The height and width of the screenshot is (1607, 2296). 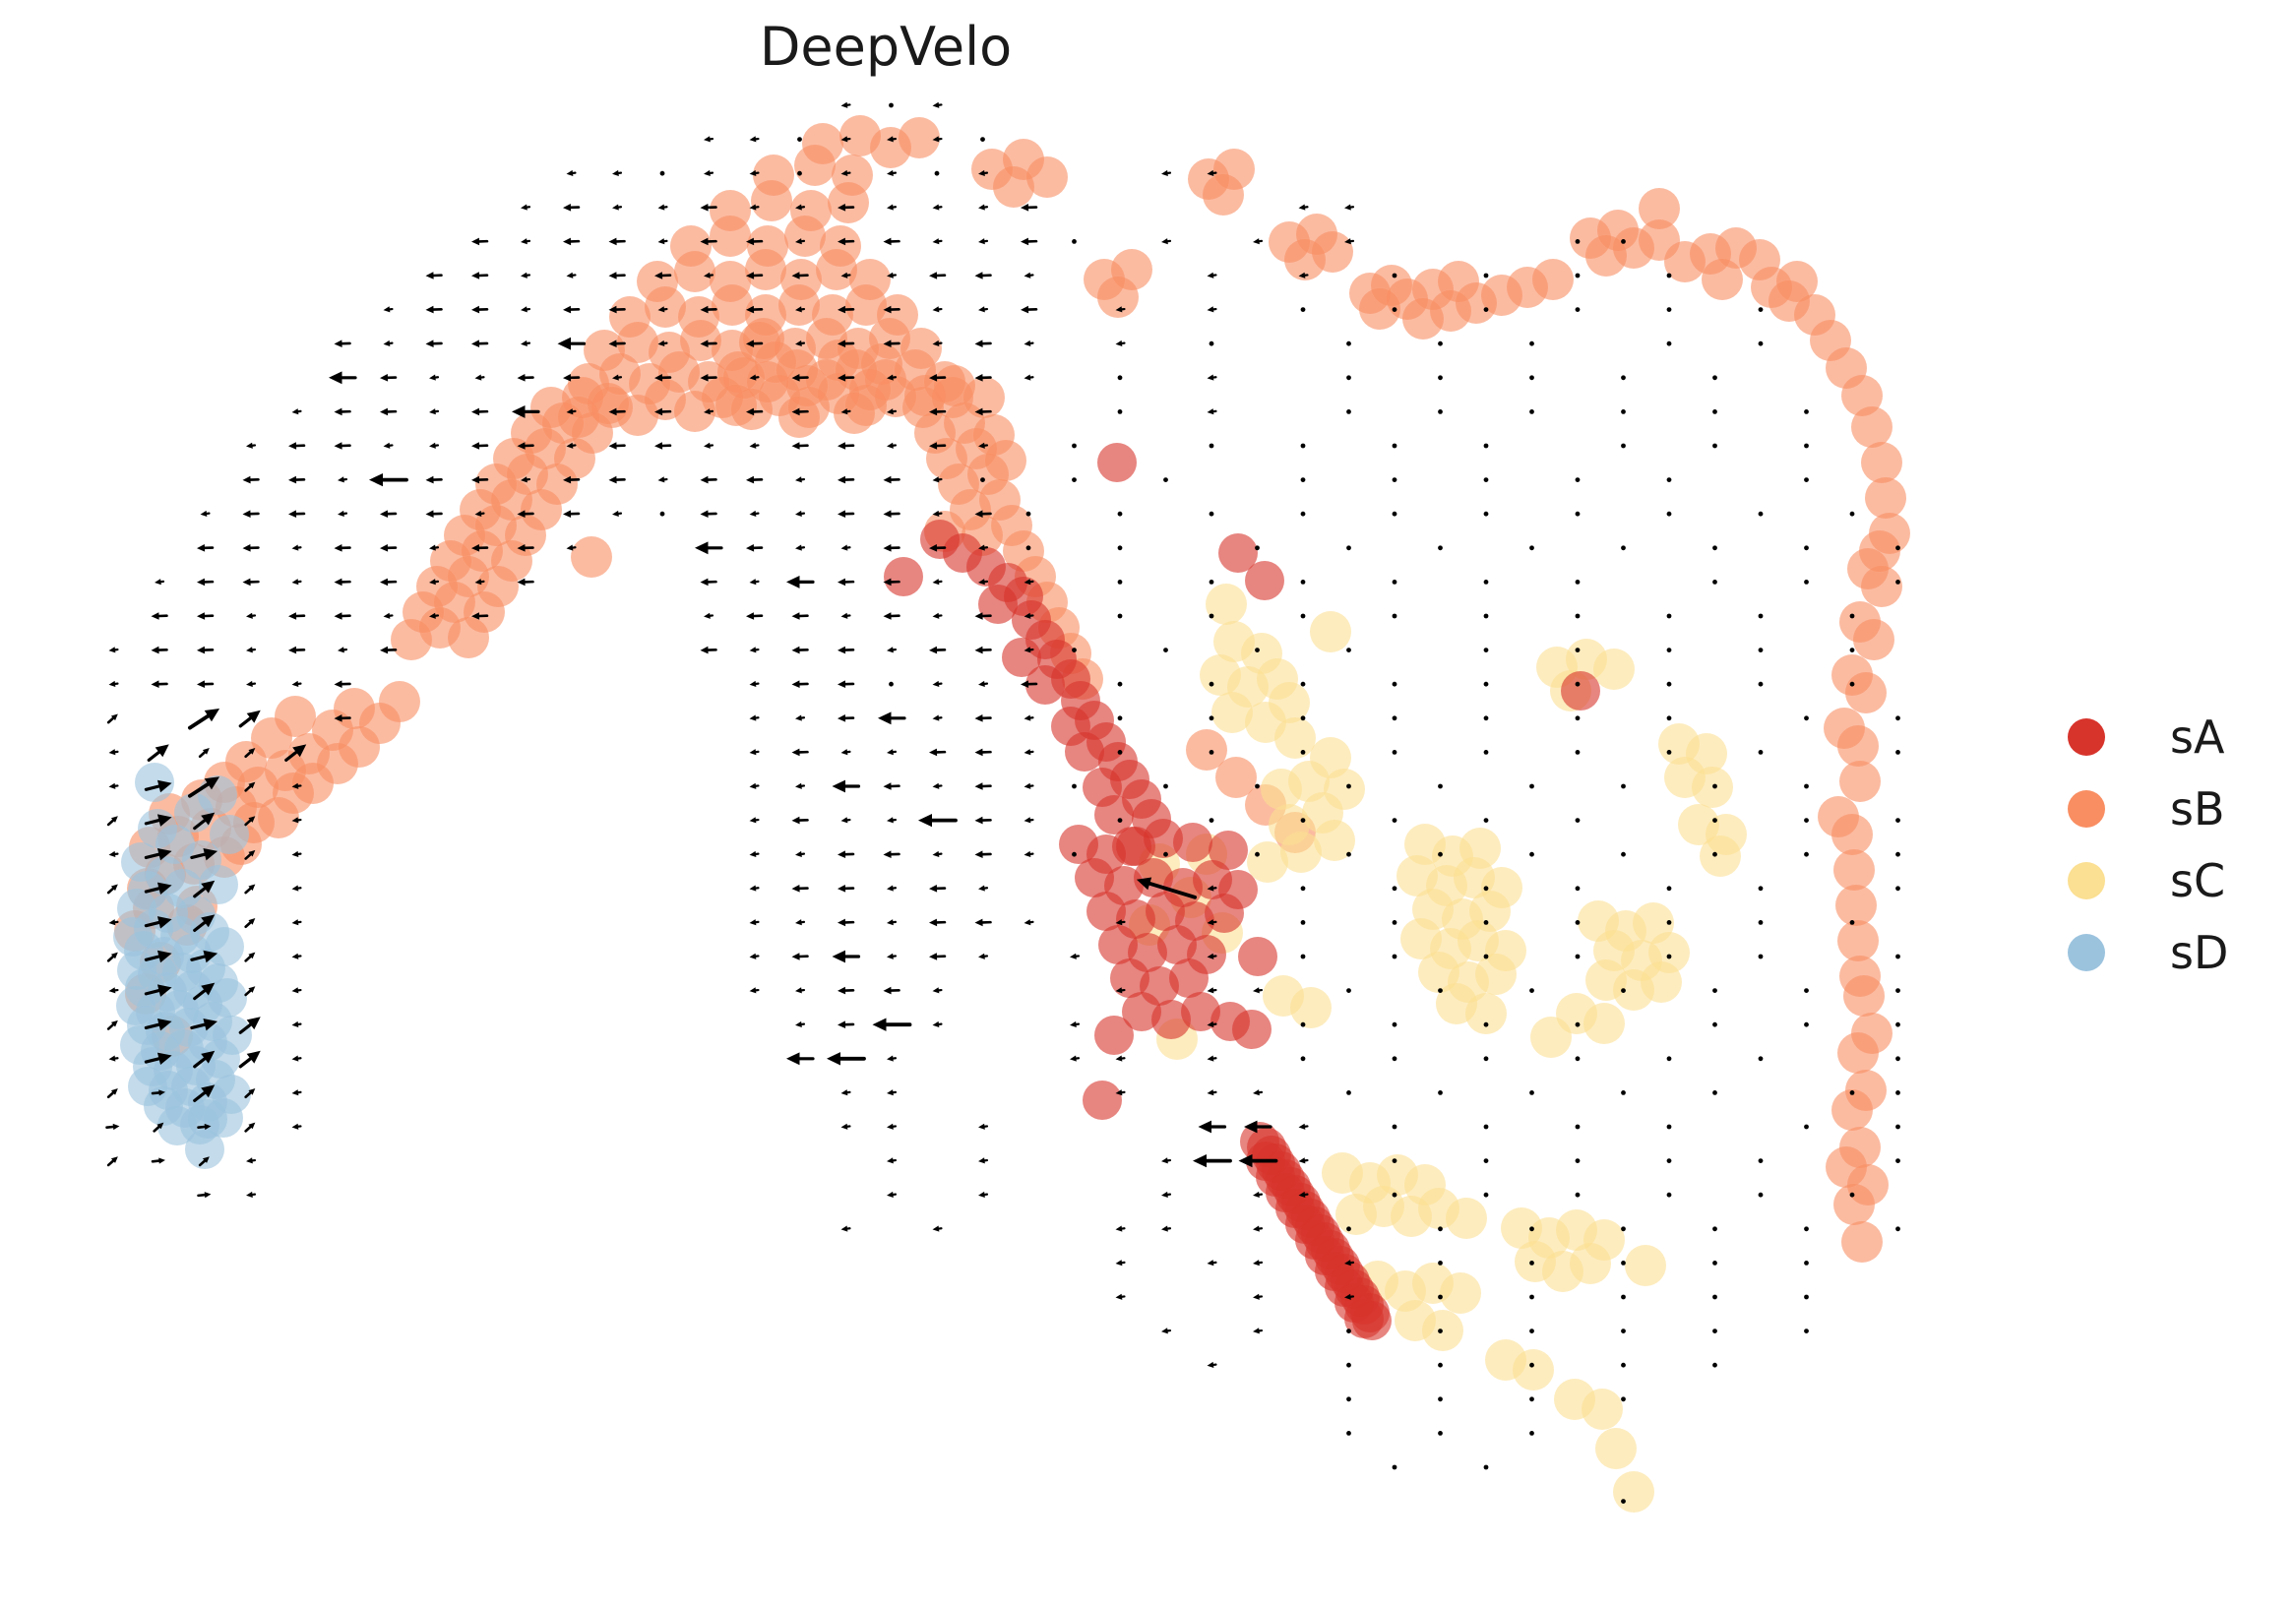 What do you see at coordinates (2197, 808) in the screenshot?
I see `legend-label-sB: sB` at bounding box center [2197, 808].